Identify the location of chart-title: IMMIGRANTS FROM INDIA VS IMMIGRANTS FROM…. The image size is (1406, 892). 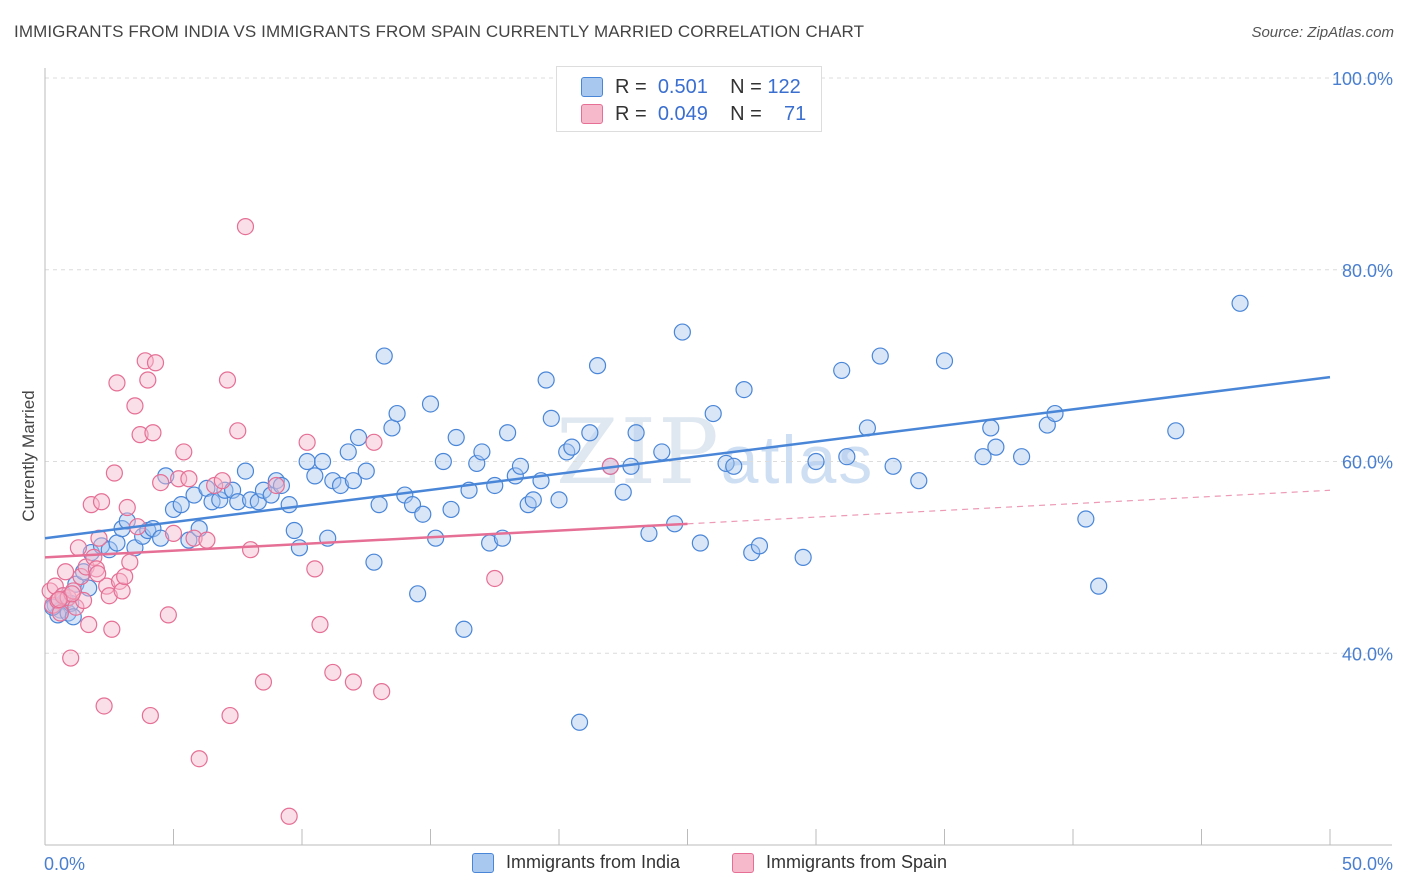
(439, 31).